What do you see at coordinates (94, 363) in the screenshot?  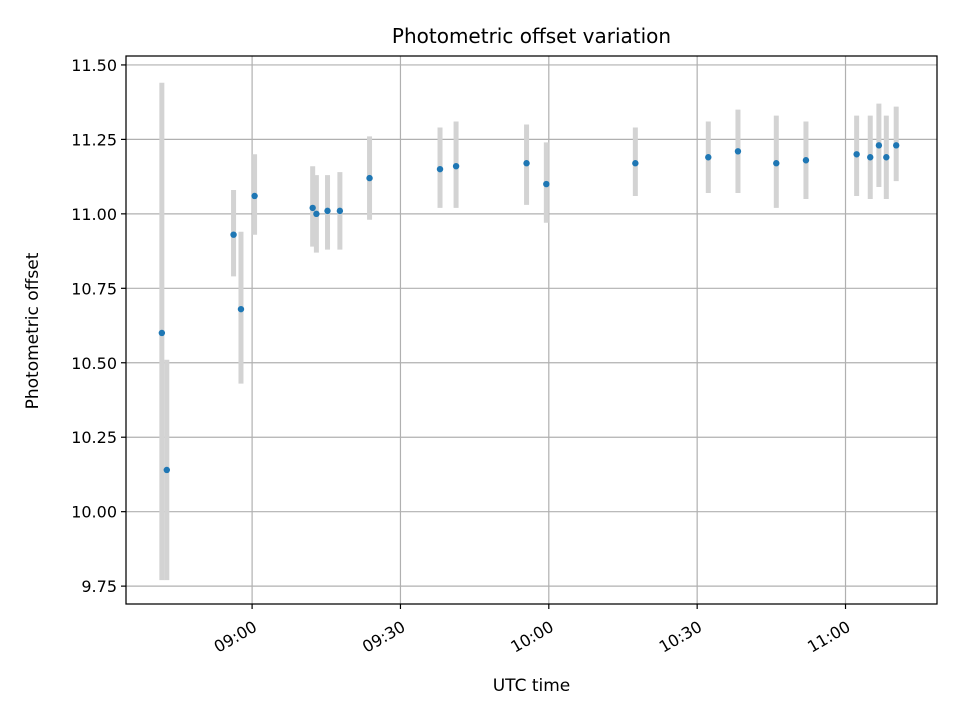 I see `y-tick-label: 10.50` at bounding box center [94, 363].